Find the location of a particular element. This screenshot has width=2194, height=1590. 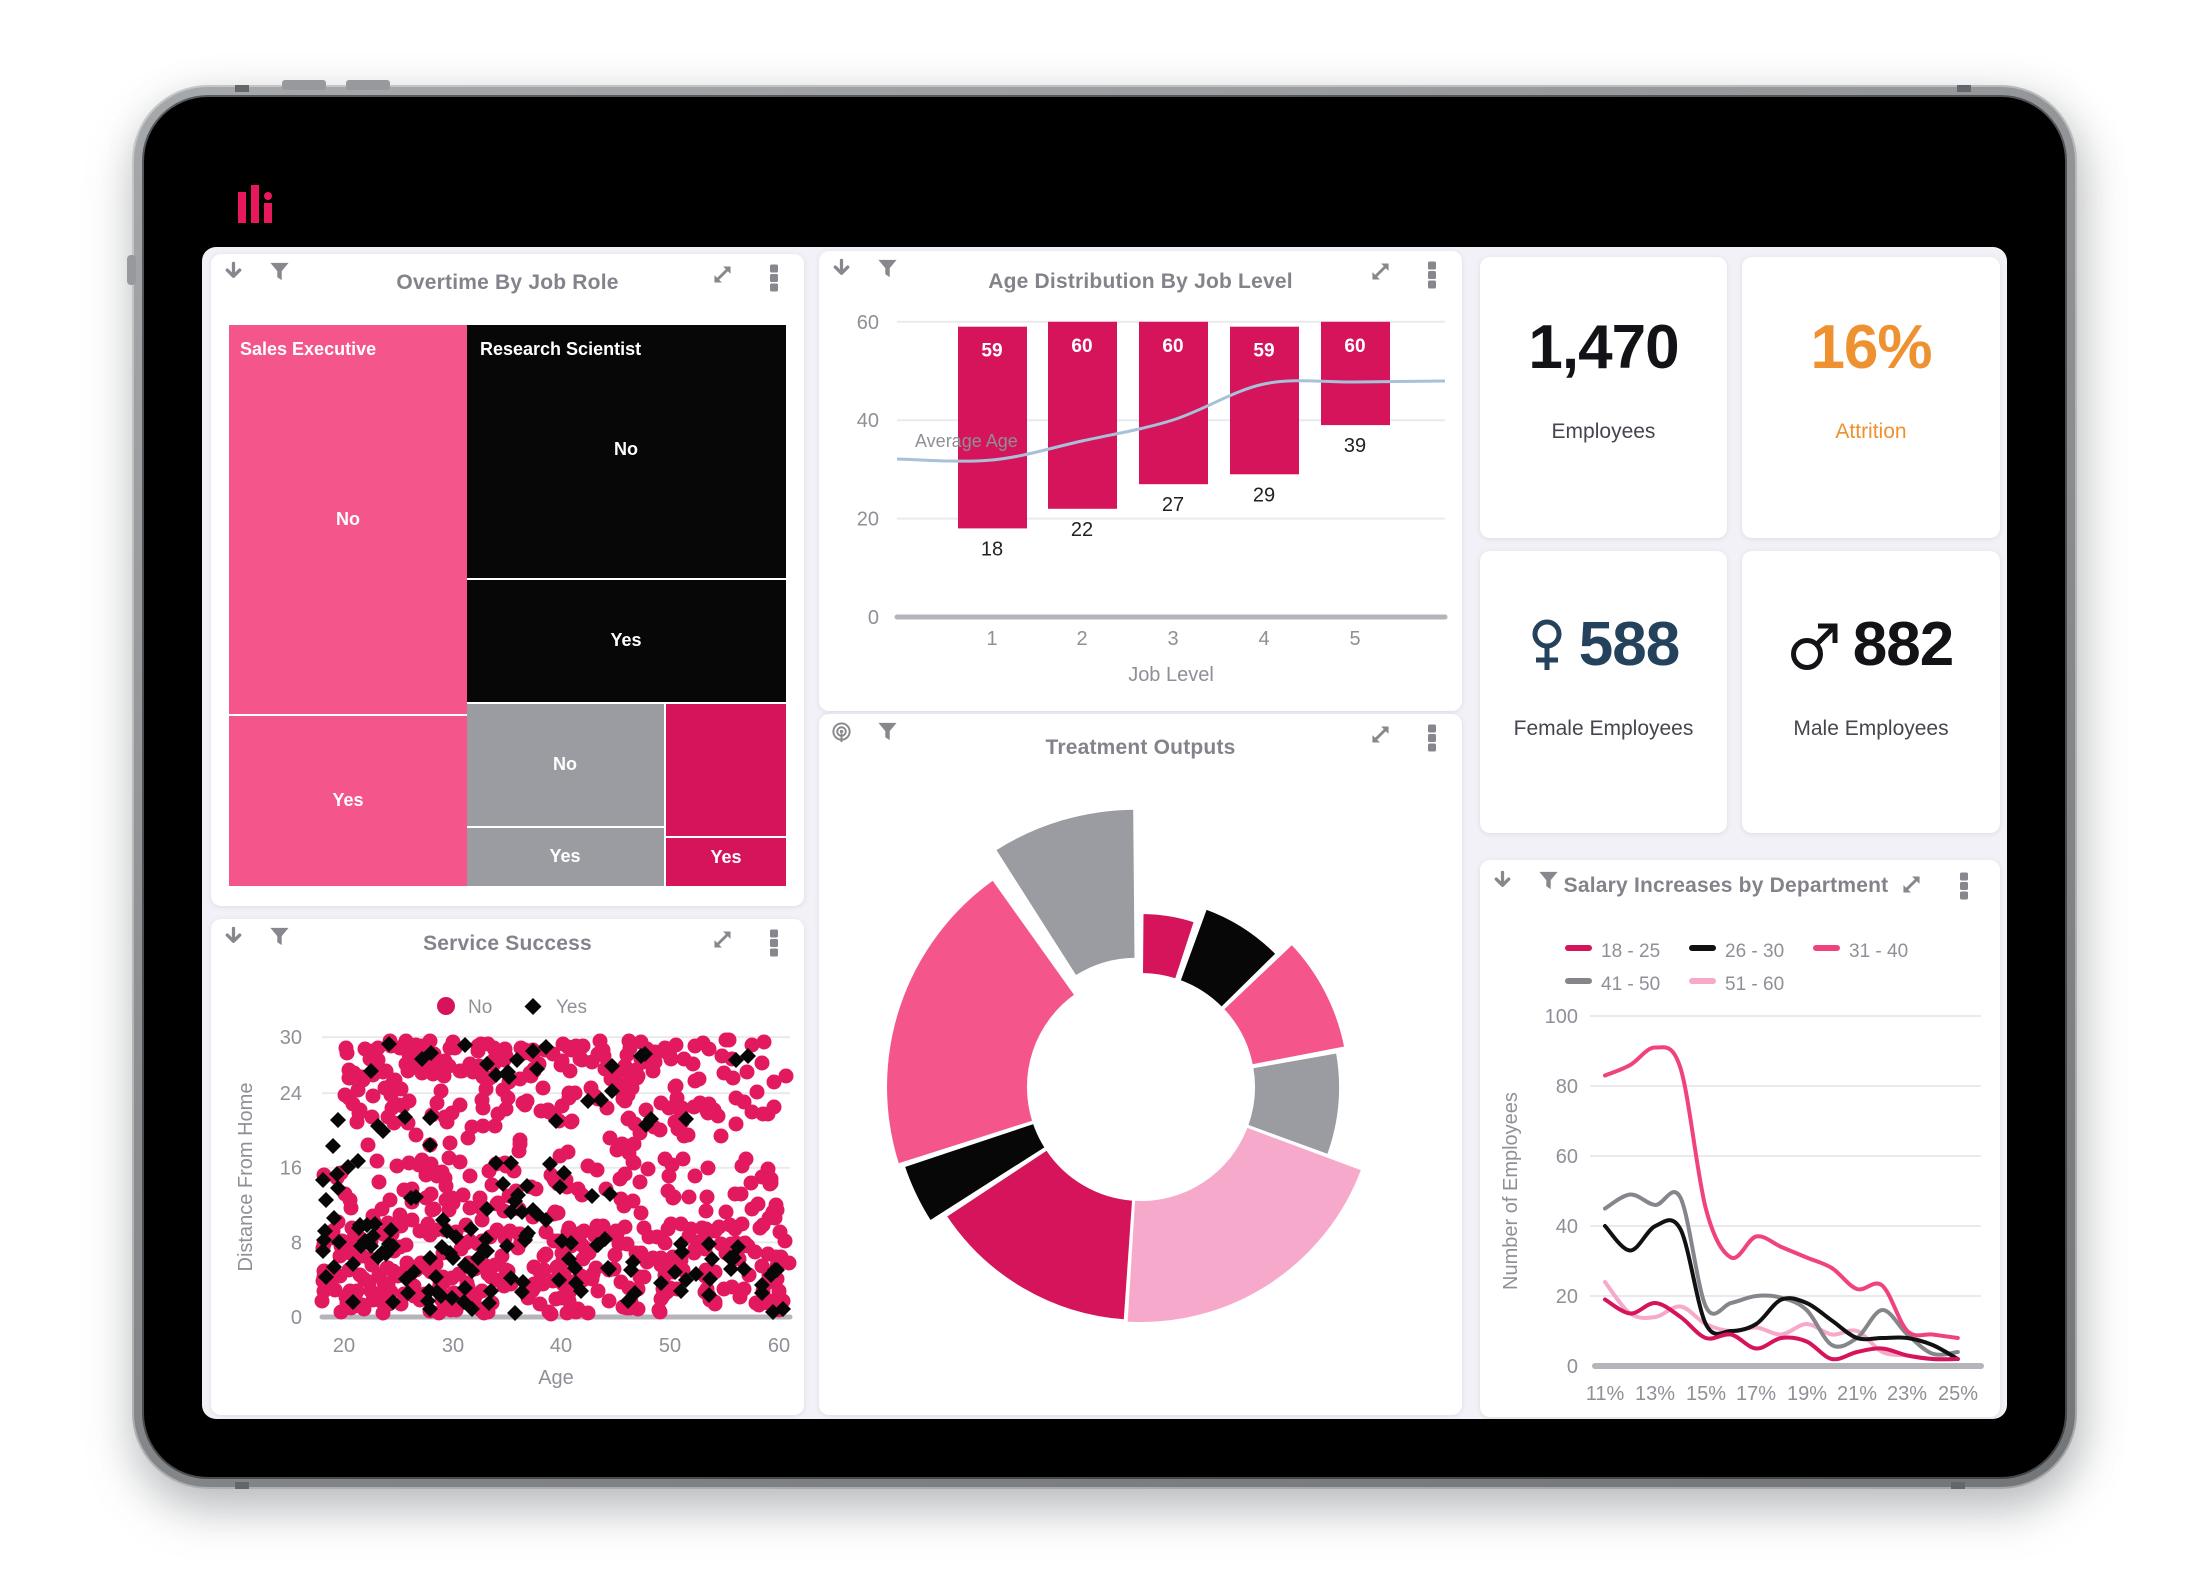

svg-text: 5 is located at coordinates (1354, 639).